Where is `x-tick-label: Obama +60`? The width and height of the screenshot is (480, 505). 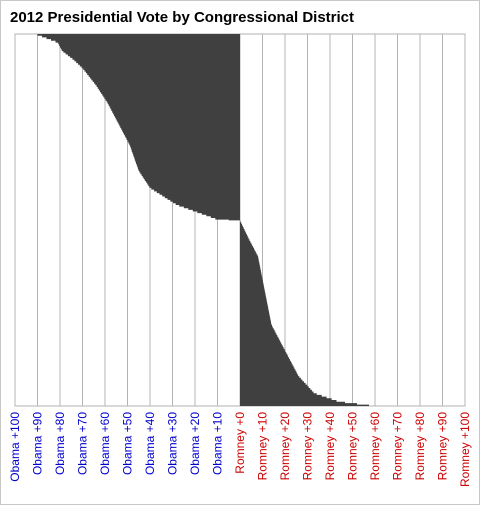 x-tick-label: Obama +60 is located at coordinates (105, 443).